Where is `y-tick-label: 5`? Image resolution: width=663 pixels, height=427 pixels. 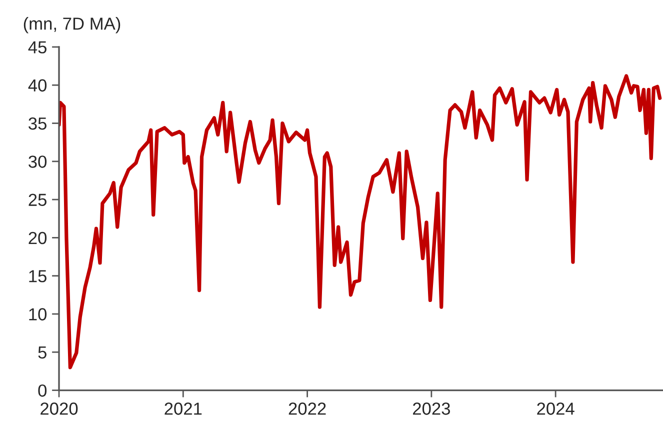
y-tick-label: 5 is located at coordinates (42, 352).